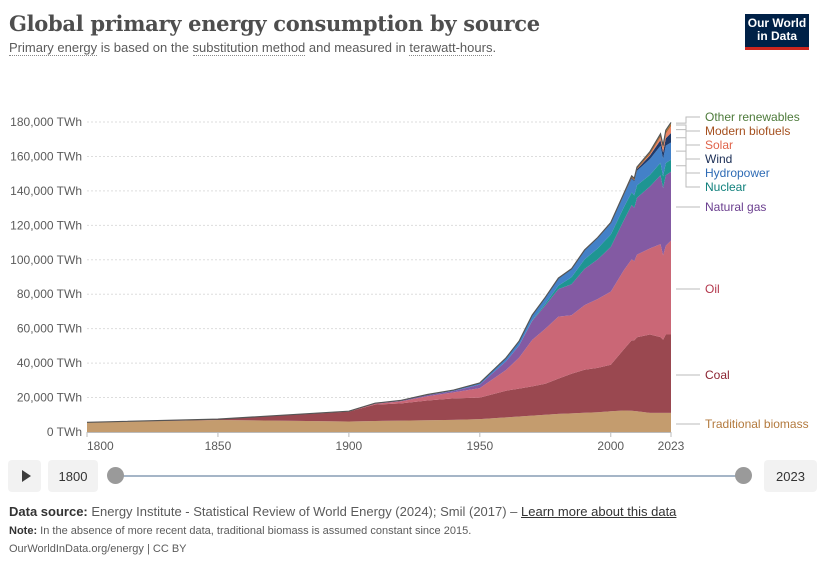 The width and height of the screenshot is (825, 566). Describe the element at coordinates (712, 289) in the screenshot. I see `legend-label: Oil` at that location.